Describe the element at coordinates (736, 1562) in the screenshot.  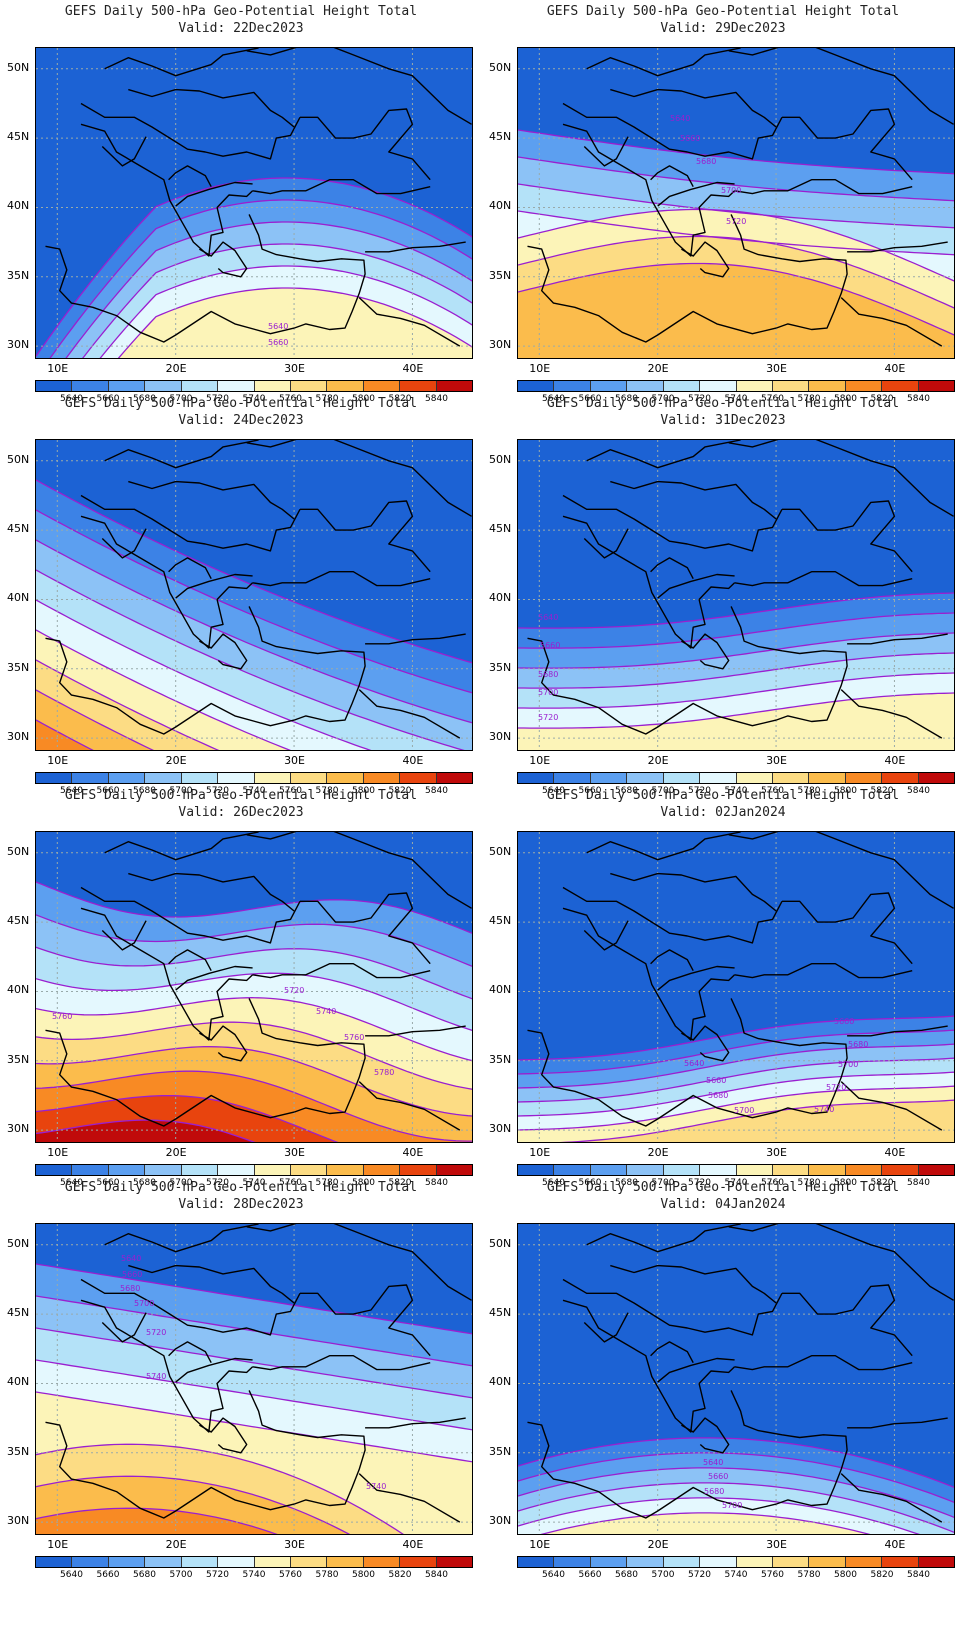
I see `colorbar` at that location.